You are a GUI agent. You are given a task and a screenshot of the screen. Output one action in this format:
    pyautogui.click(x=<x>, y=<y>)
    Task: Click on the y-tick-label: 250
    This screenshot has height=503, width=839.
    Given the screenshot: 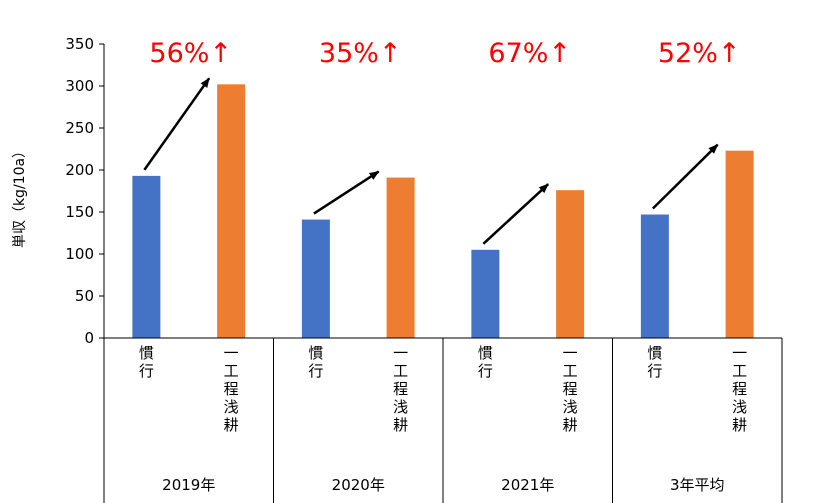 What is the action you would take?
    pyautogui.click(x=79, y=128)
    